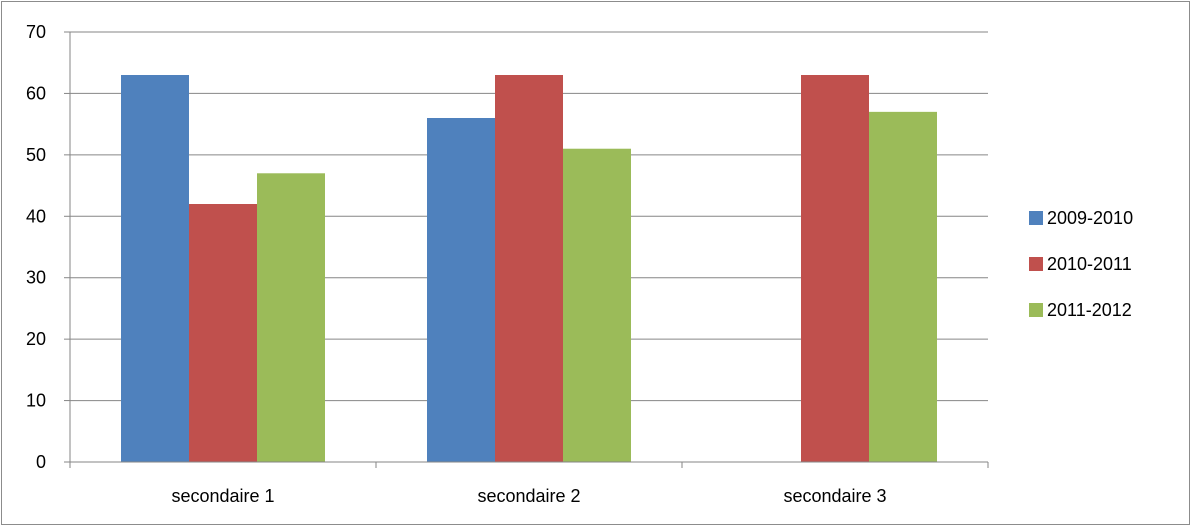 The height and width of the screenshot is (528, 1193). I want to click on x-category-label: secondaire 3, so click(834, 496).